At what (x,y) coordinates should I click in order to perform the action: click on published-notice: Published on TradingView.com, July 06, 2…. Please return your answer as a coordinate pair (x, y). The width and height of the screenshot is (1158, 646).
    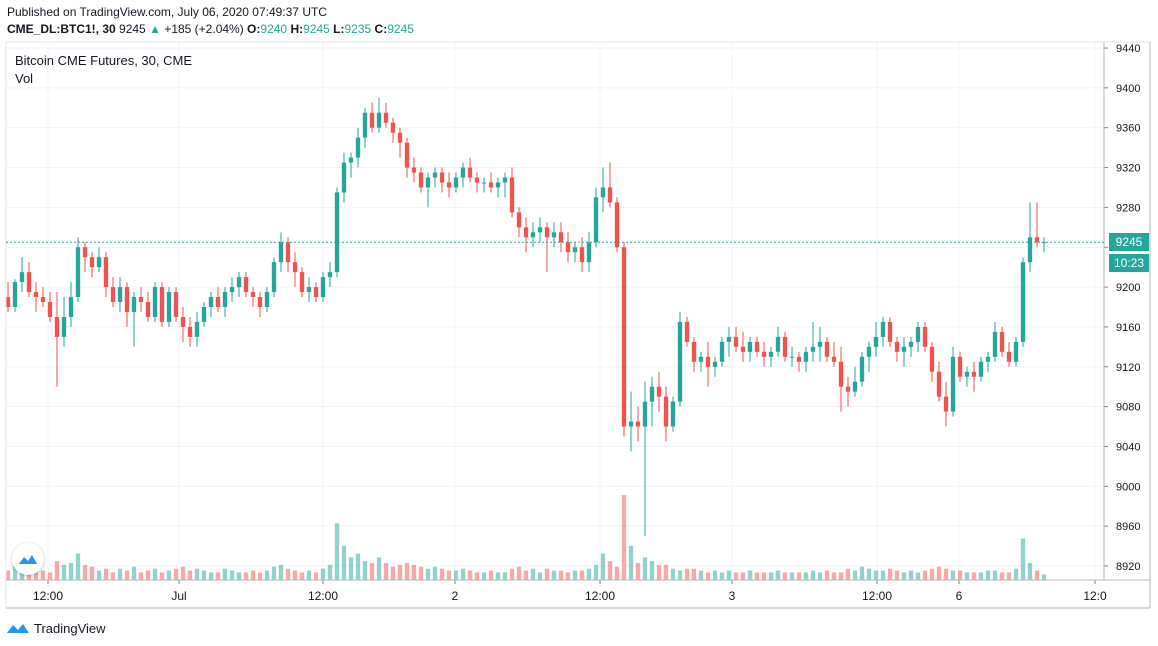
    Looking at the image, I should click on (167, 12).